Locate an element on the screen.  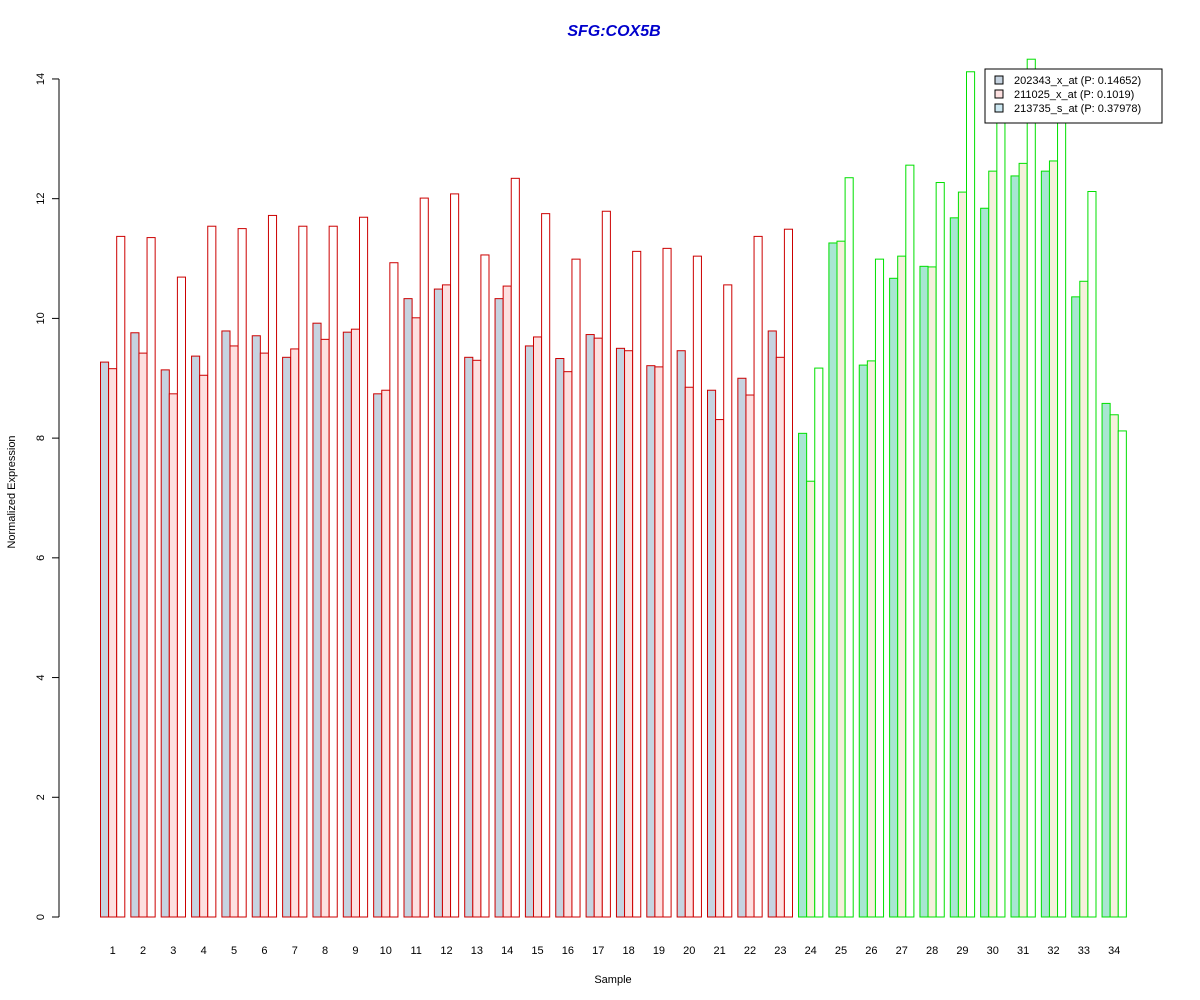
legend-box is located at coordinates (1073, 96).